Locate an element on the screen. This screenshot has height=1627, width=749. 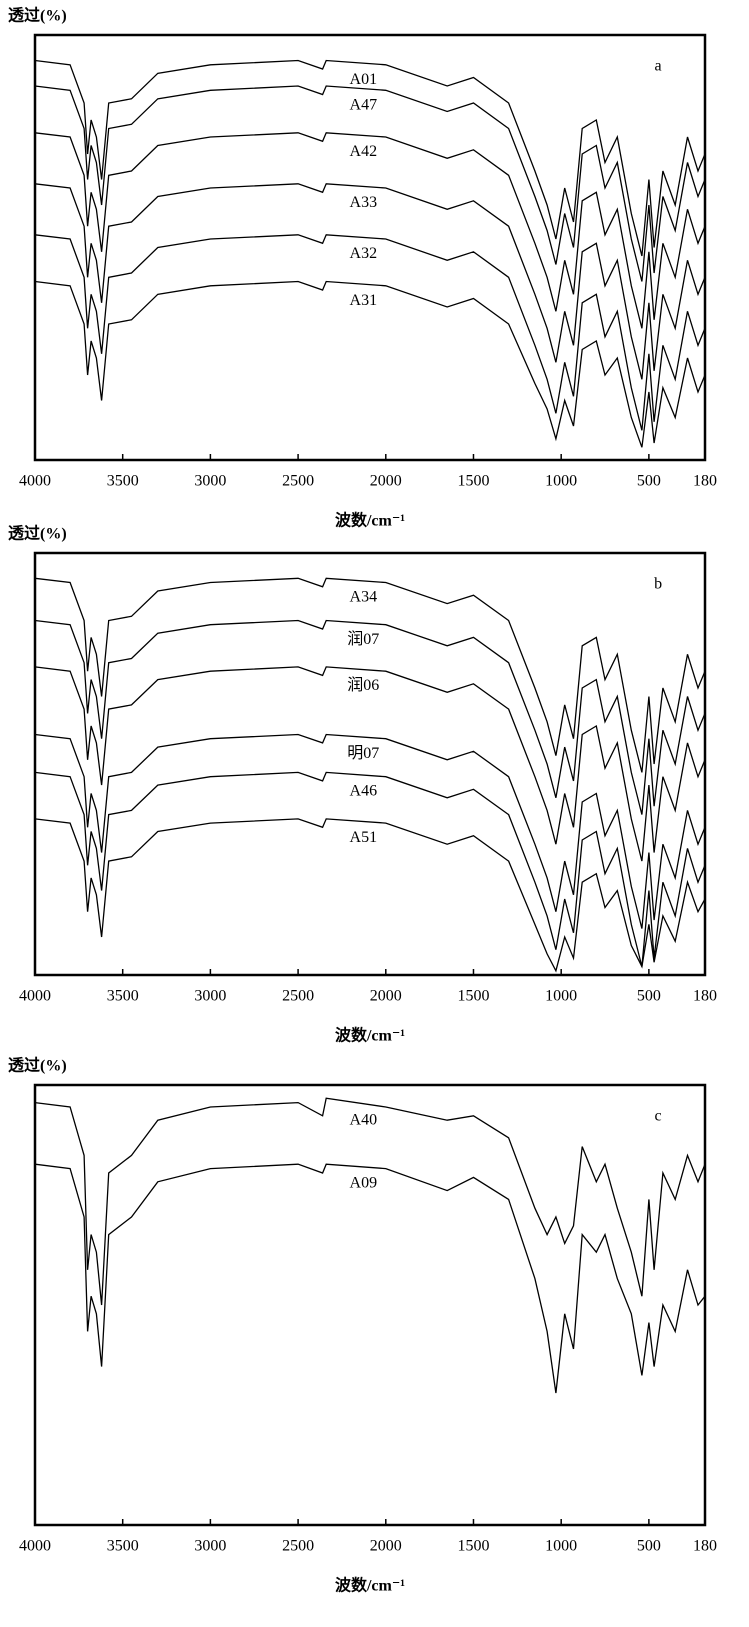
series-label: A09 is located at coordinates (364, 1183).